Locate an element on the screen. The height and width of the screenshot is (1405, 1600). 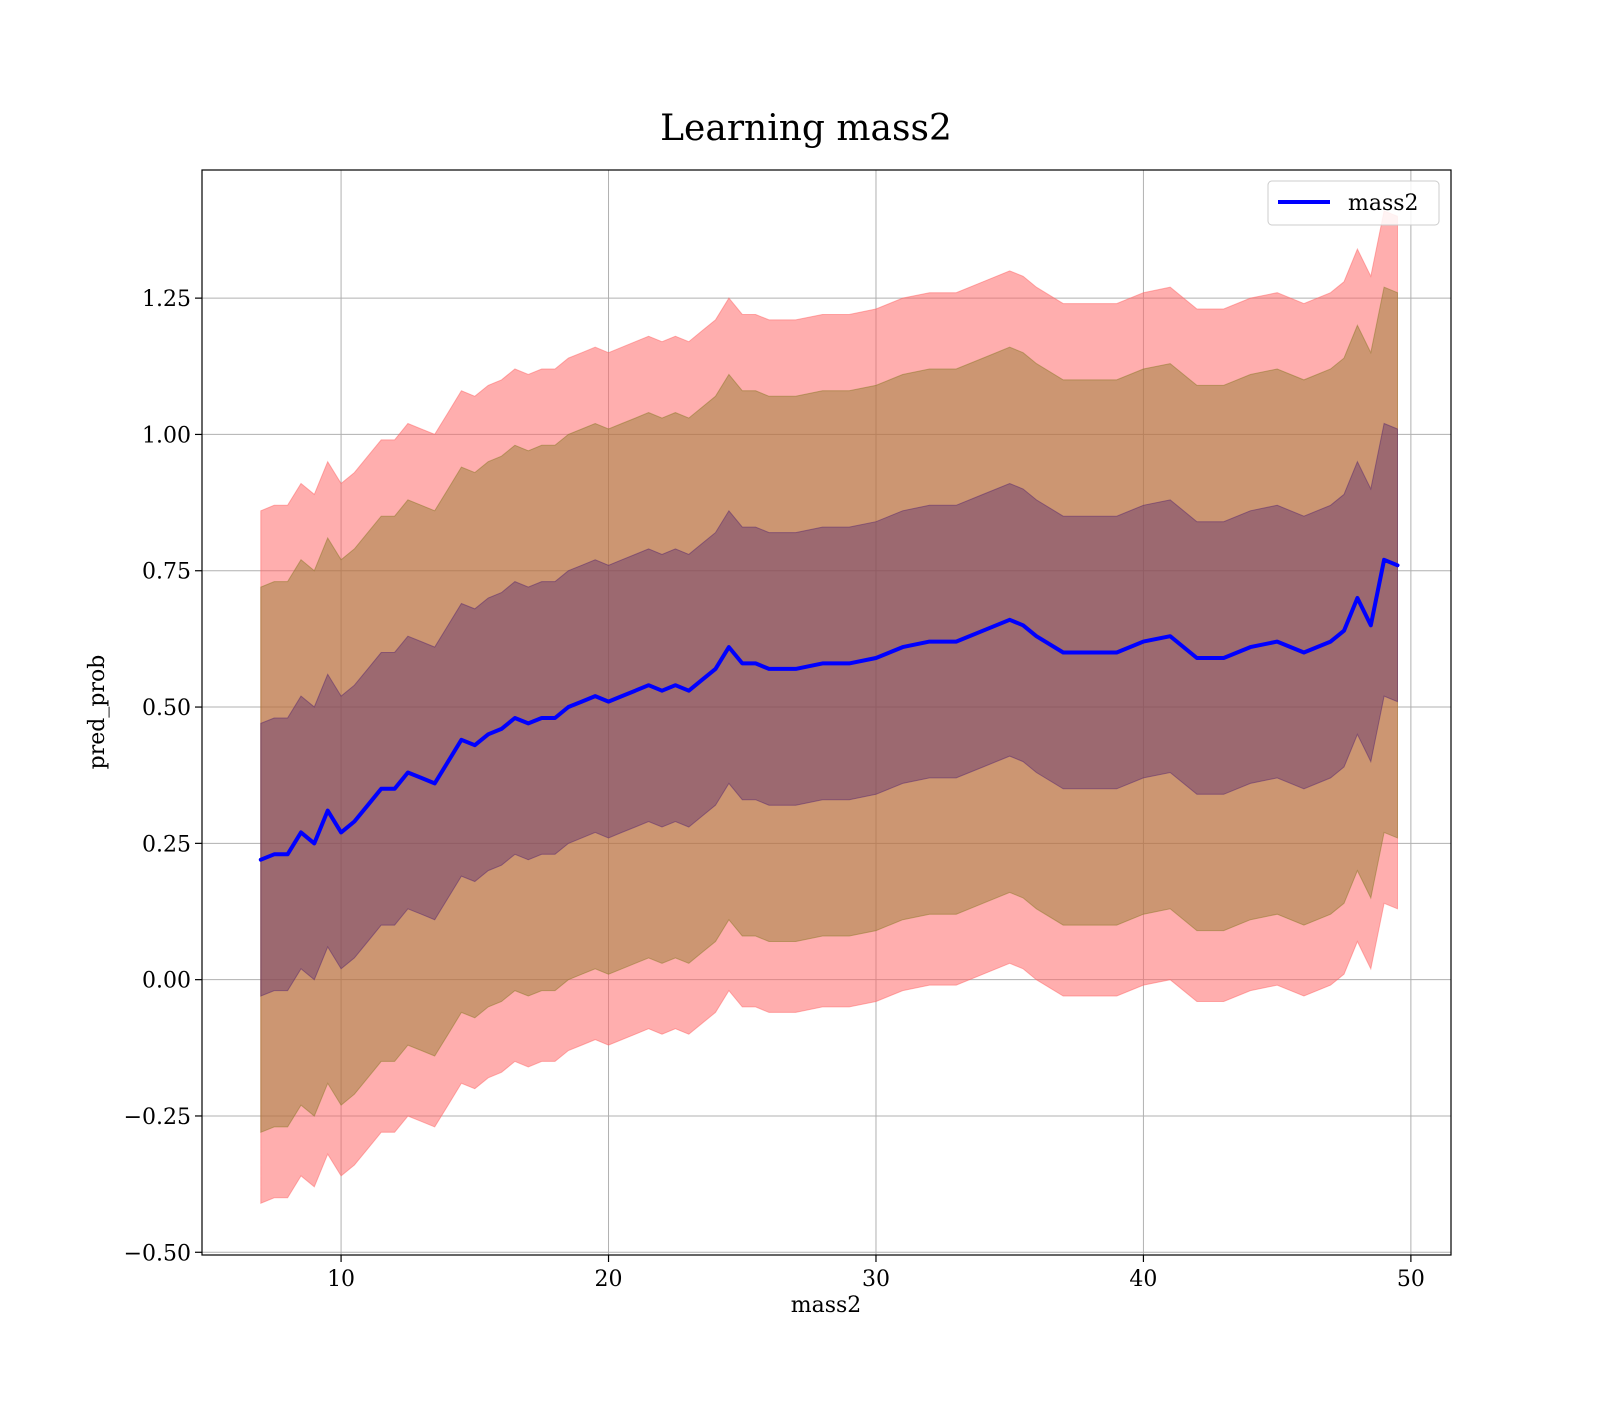
y-tick-label: 0.00 is located at coordinates (166, 981).